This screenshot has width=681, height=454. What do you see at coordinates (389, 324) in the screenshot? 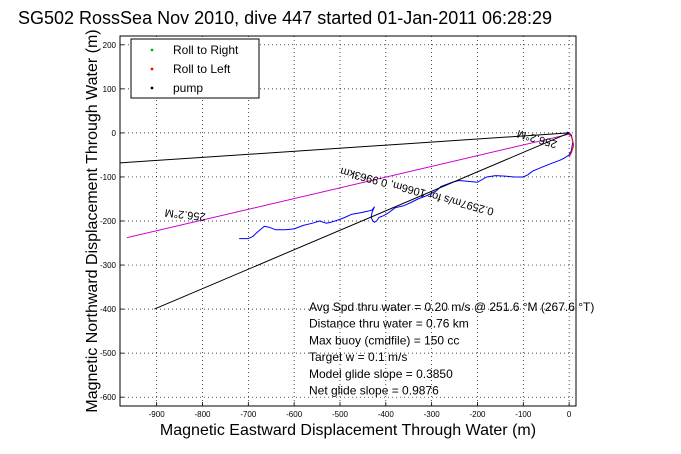
I see `info-line: Distance thru water = 0.76 km` at bounding box center [389, 324].